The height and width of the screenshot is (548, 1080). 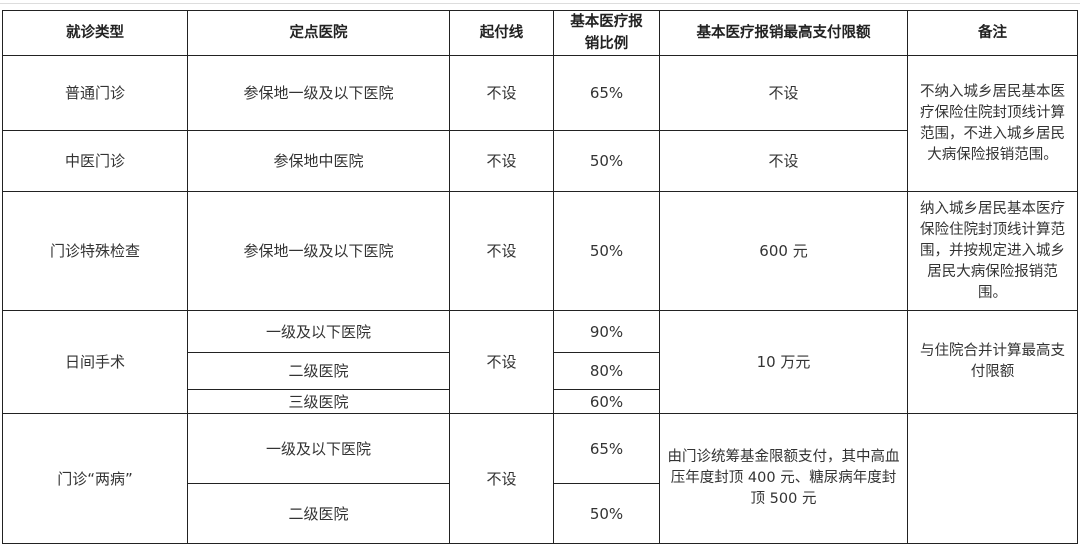 What do you see at coordinates (318, 161) in the screenshot?
I see `hospital: 参保地中医院` at bounding box center [318, 161].